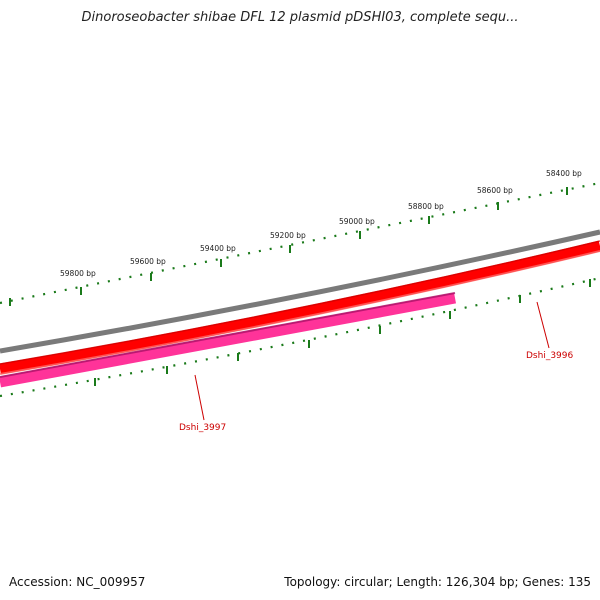 The image size is (600, 600). I want to click on tick-label-58400: 58400 bp, so click(564, 173).